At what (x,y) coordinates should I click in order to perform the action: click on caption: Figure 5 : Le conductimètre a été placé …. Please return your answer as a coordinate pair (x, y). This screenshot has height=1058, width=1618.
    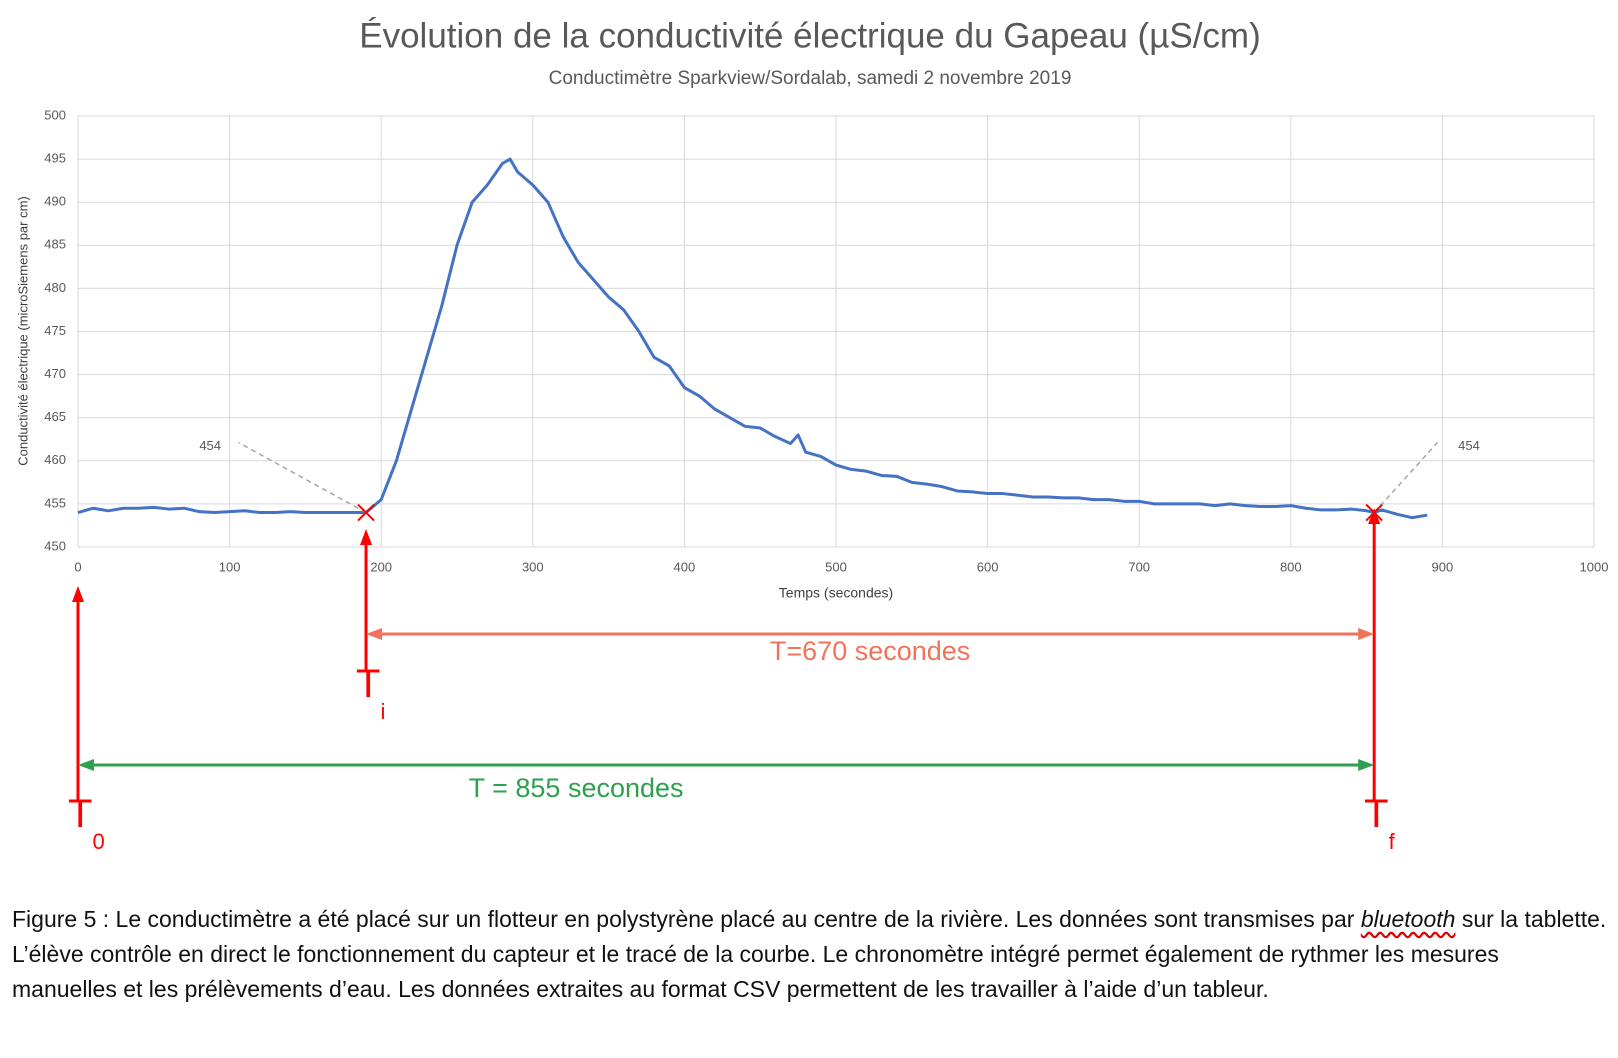
    Looking at the image, I should click on (809, 954).